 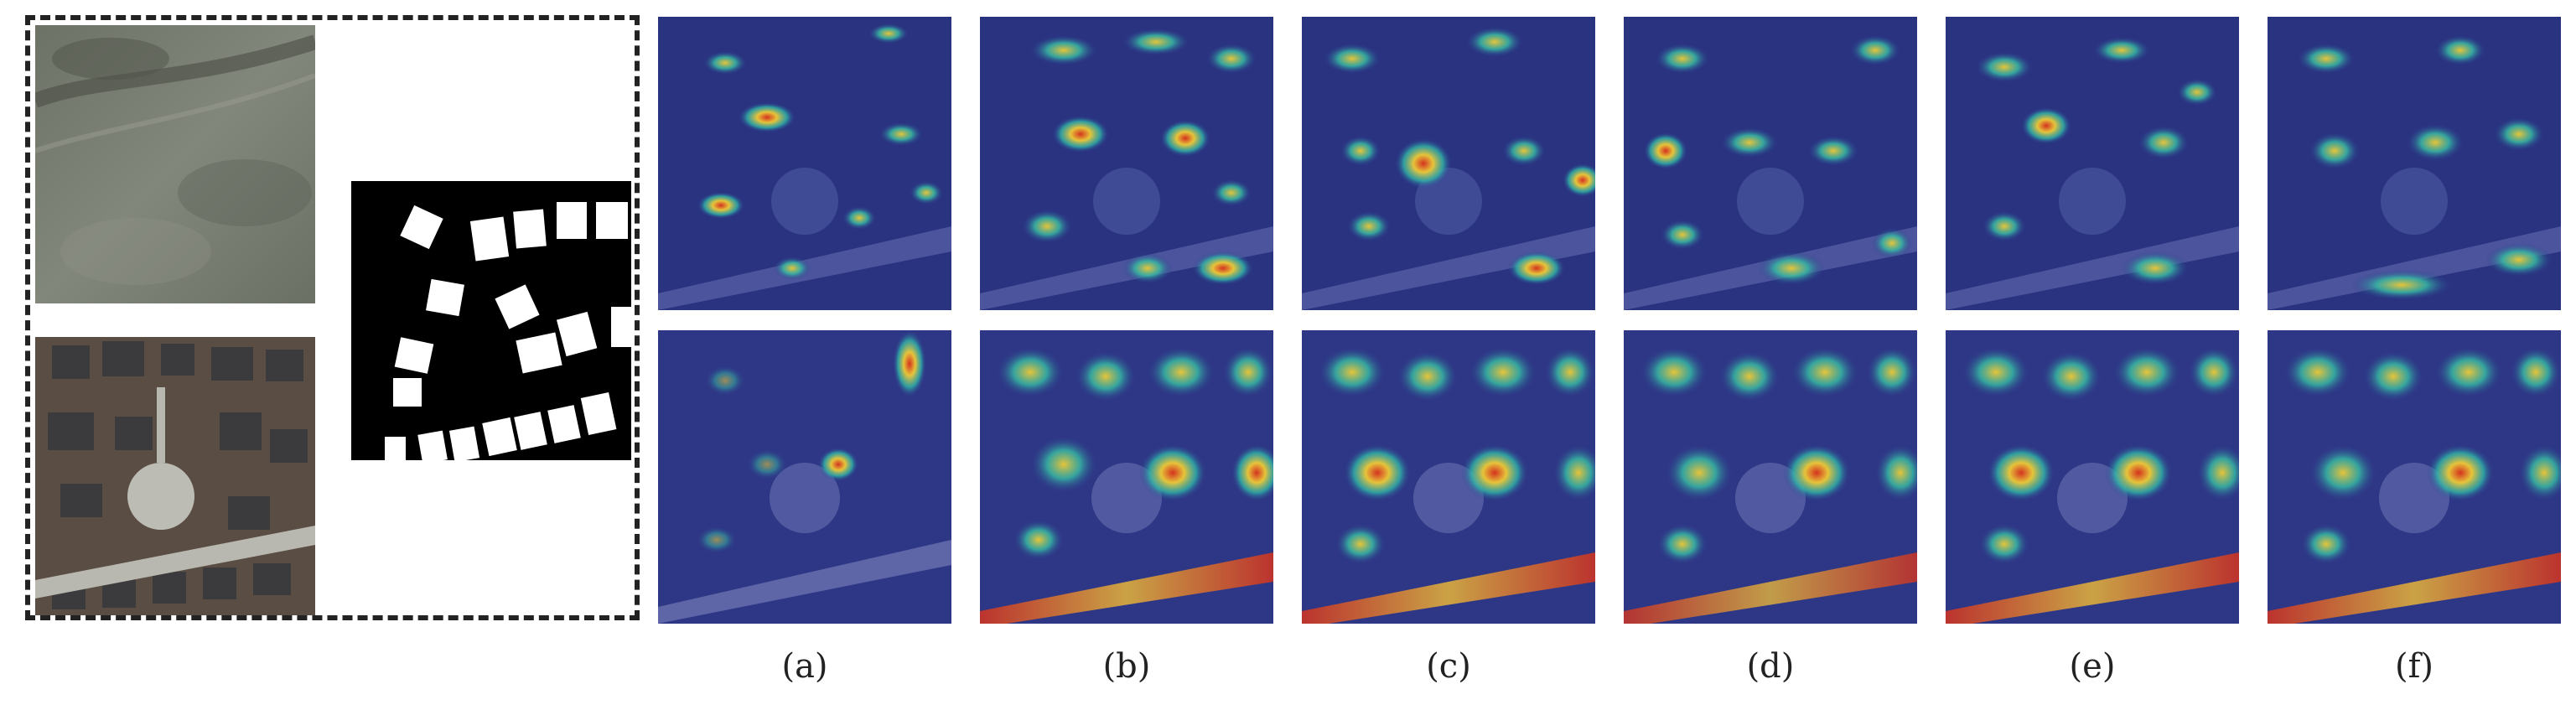 What do you see at coordinates (2092, 477) in the screenshot?
I see `heatmap-e-bottom` at bounding box center [2092, 477].